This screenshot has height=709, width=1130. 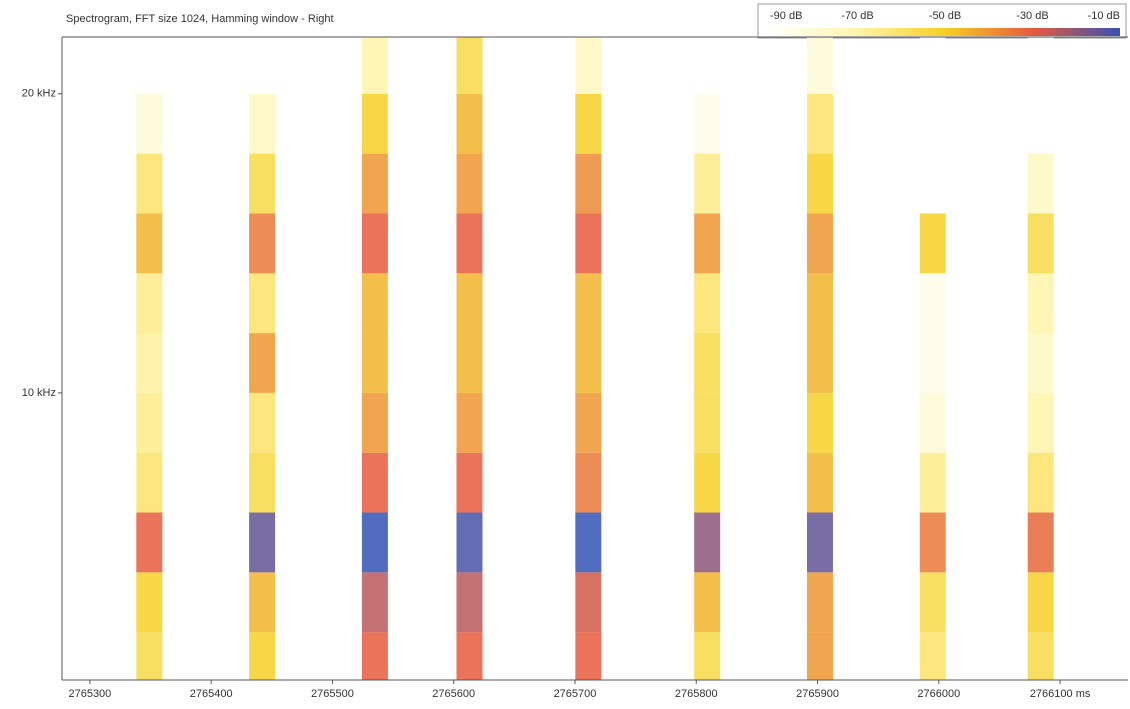 What do you see at coordinates (938, 694) in the screenshot?
I see `x-tick-label: 2766000` at bounding box center [938, 694].